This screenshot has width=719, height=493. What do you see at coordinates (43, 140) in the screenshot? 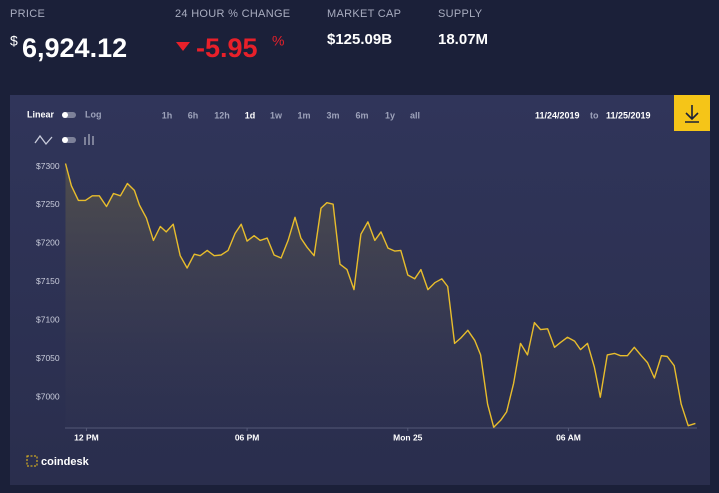
I see `line-icon` at bounding box center [43, 140].